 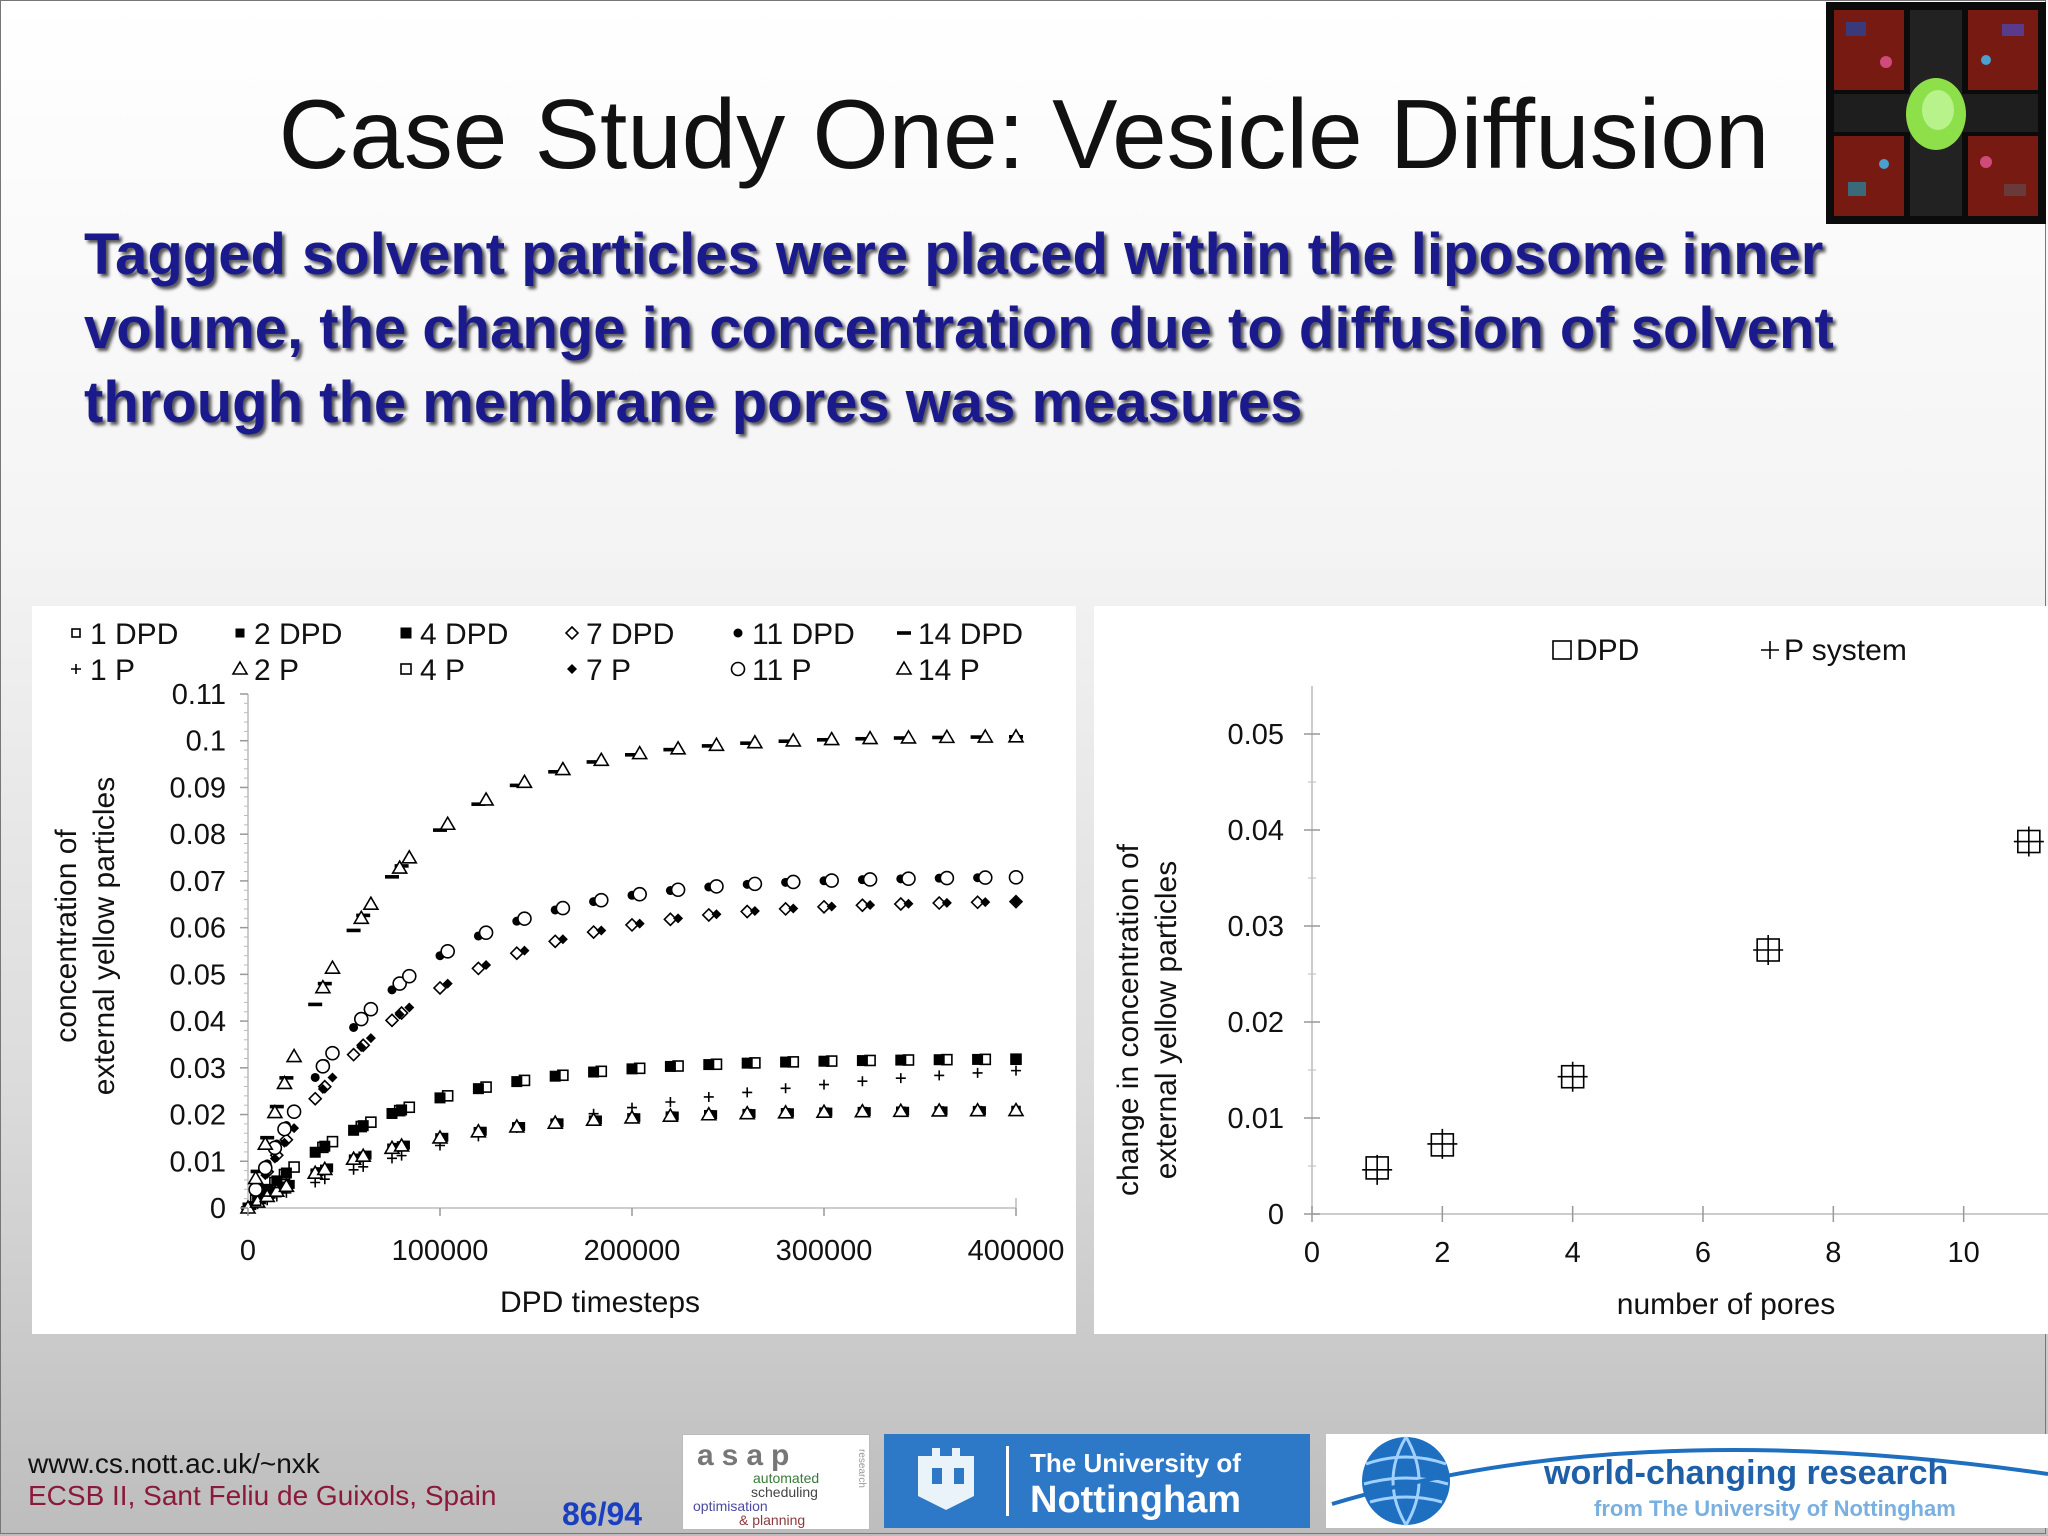 What do you see at coordinates (861, 1468) in the screenshot?
I see `asap-logo-side: research` at bounding box center [861, 1468].